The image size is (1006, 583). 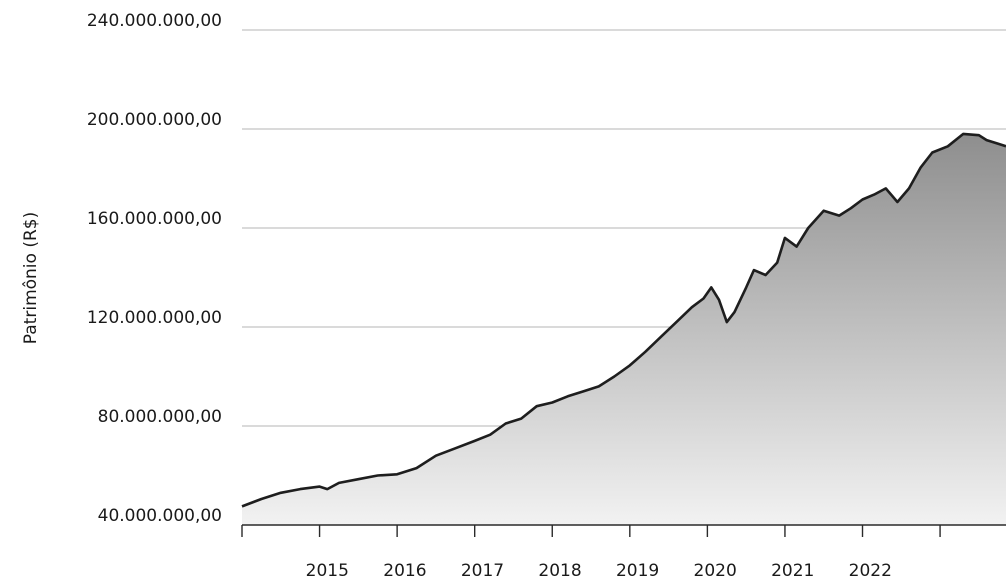 I want to click on x-tick-label: 2020, so click(x=715, y=571).